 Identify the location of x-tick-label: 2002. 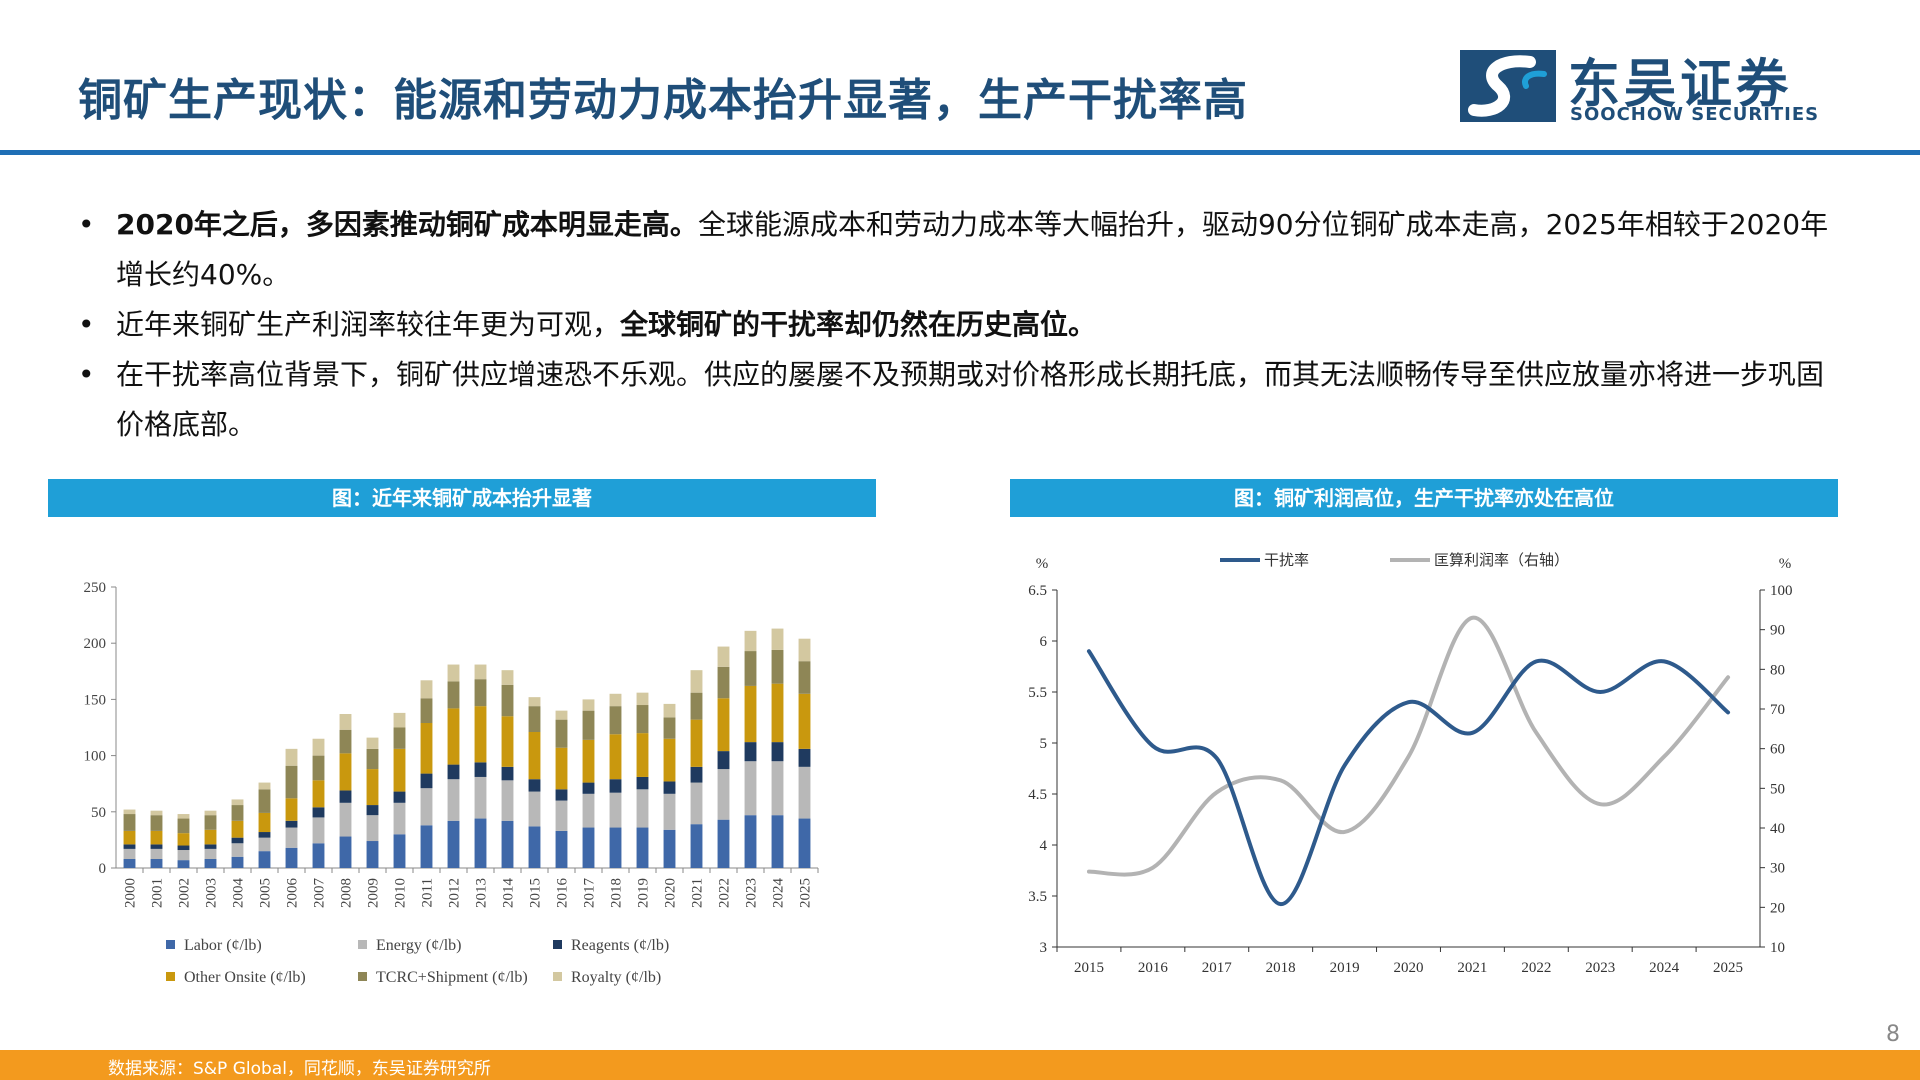
(185, 893).